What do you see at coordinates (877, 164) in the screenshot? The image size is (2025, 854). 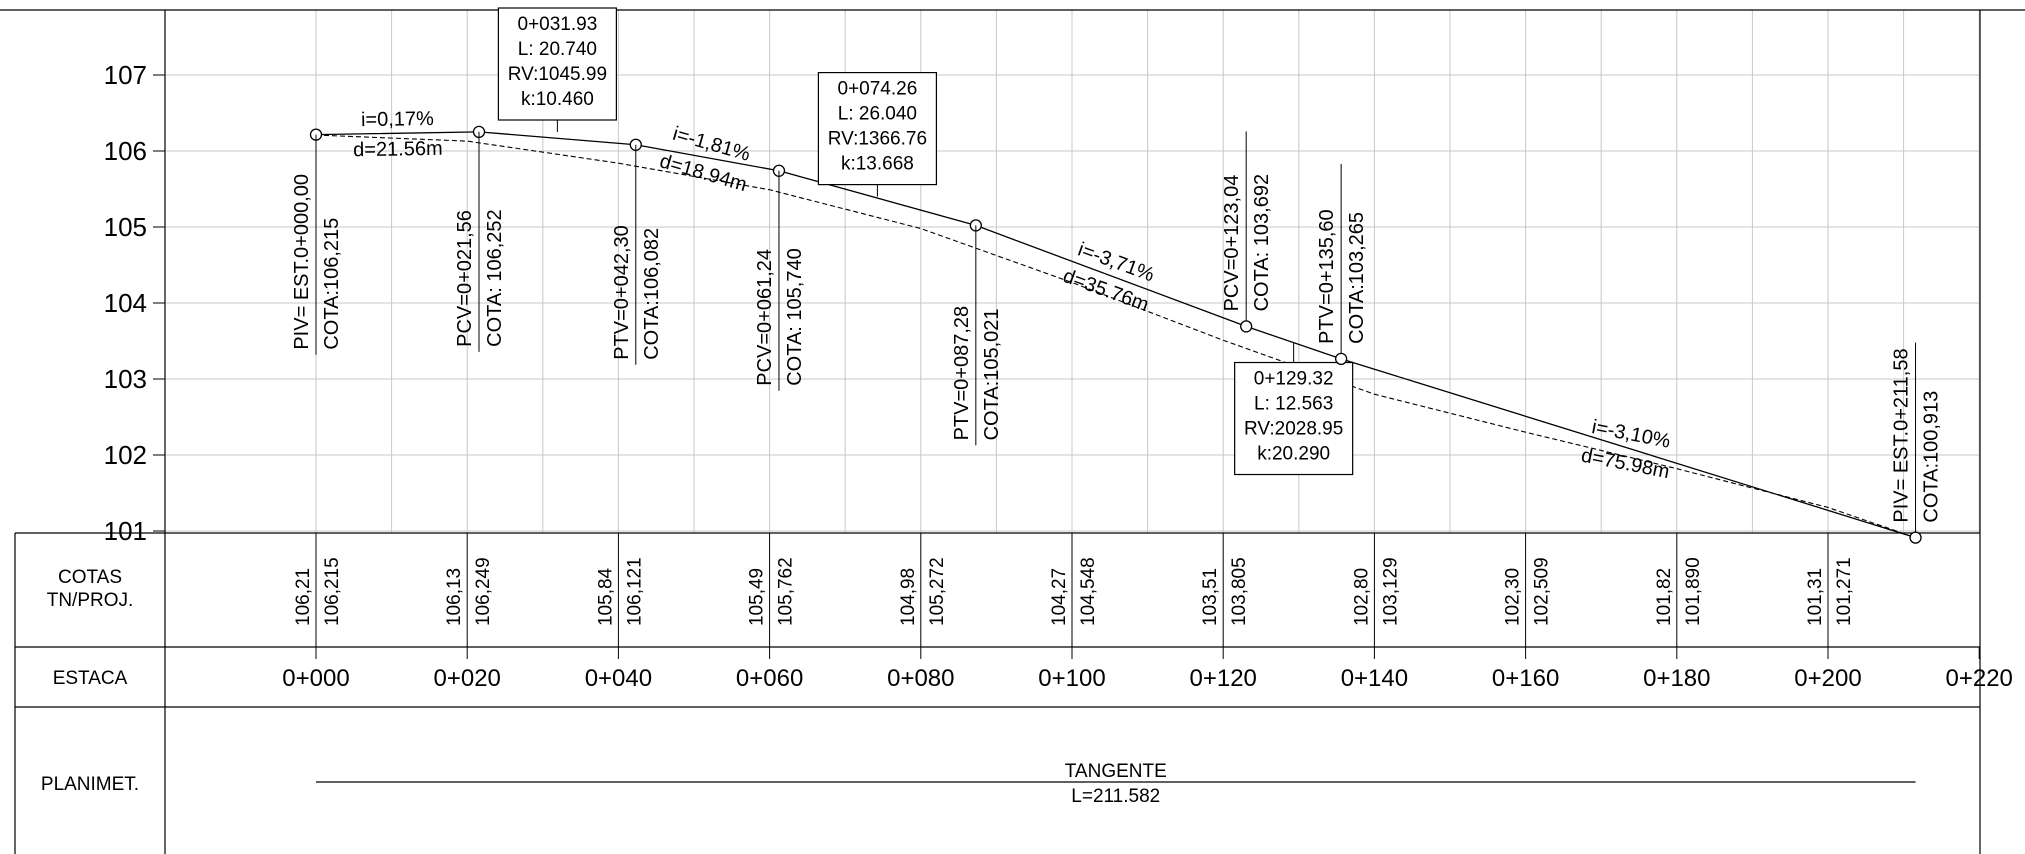 I see `callout-text: k:13.668` at bounding box center [877, 164].